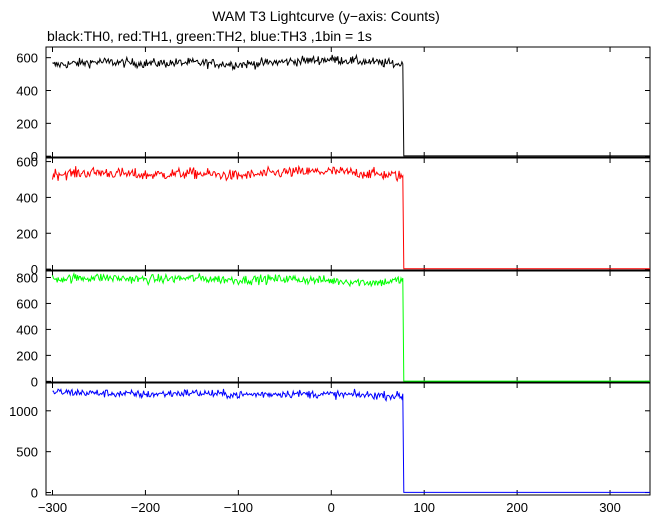 This screenshot has height=515, width=652. I want to click on x-tick-label: 200, so click(517, 507).